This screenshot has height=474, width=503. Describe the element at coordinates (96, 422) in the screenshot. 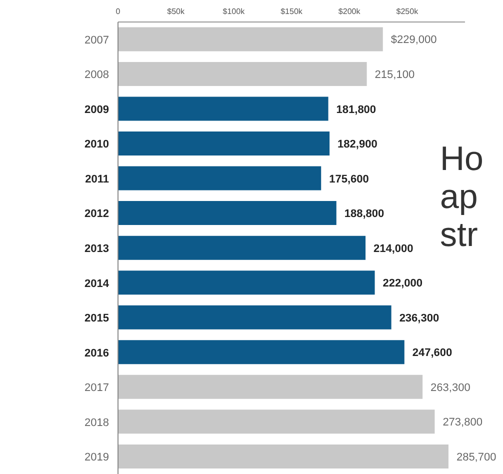

I see `y-tick-label: 2018` at that location.